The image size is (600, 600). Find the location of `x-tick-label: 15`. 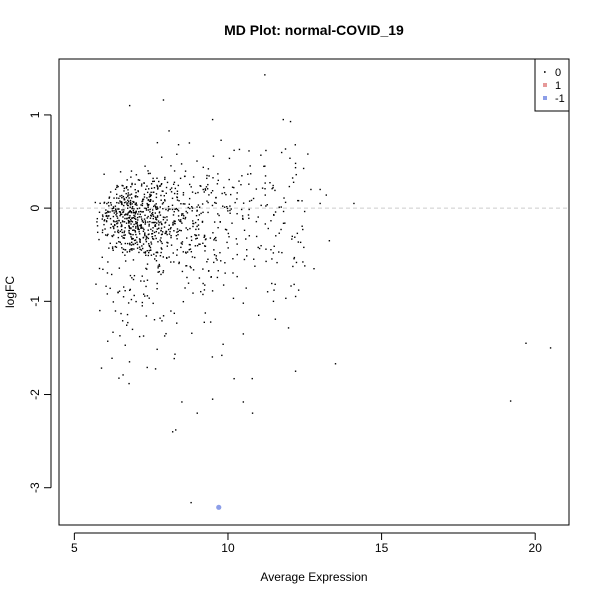

x-tick-label: 15 is located at coordinates (382, 548).